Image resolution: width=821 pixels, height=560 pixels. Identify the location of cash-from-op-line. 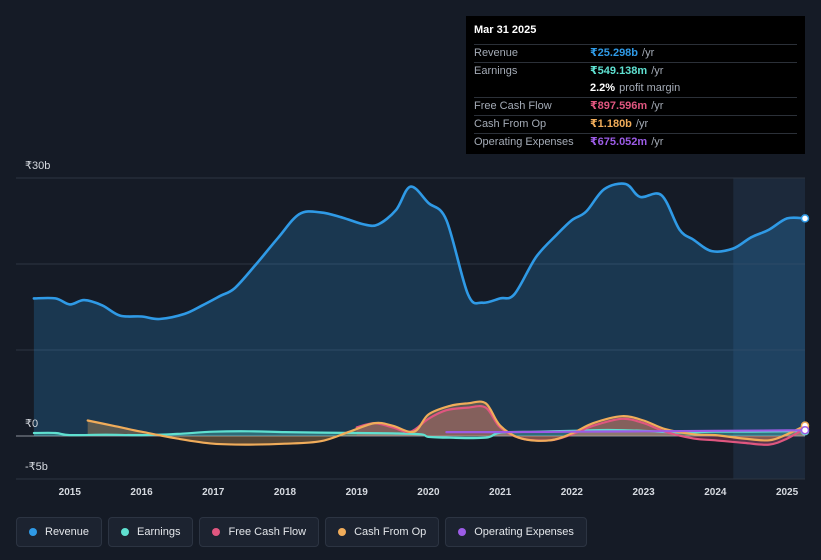
(446, 423).